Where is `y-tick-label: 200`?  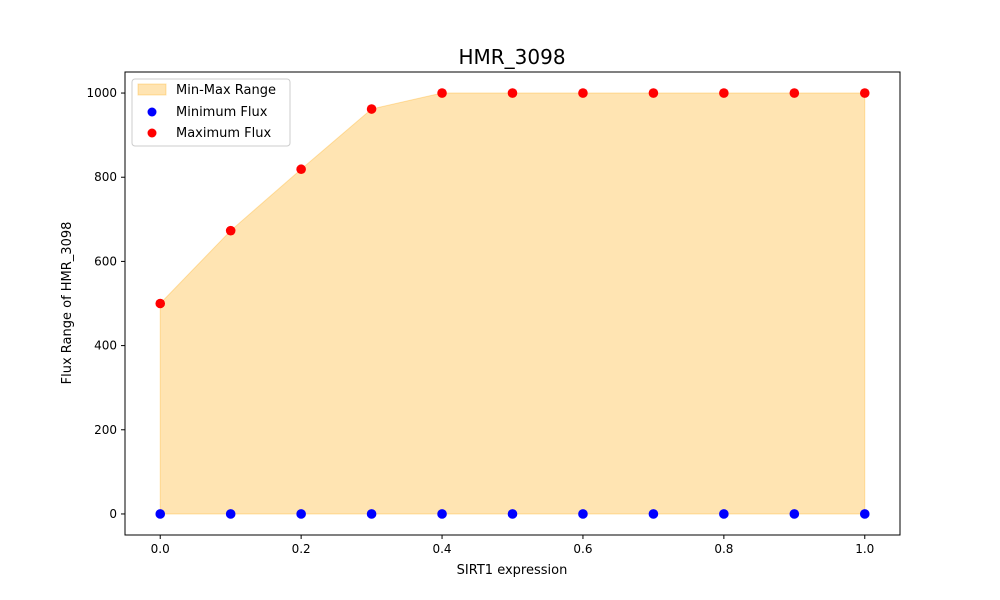
y-tick-label: 200 is located at coordinates (105, 430).